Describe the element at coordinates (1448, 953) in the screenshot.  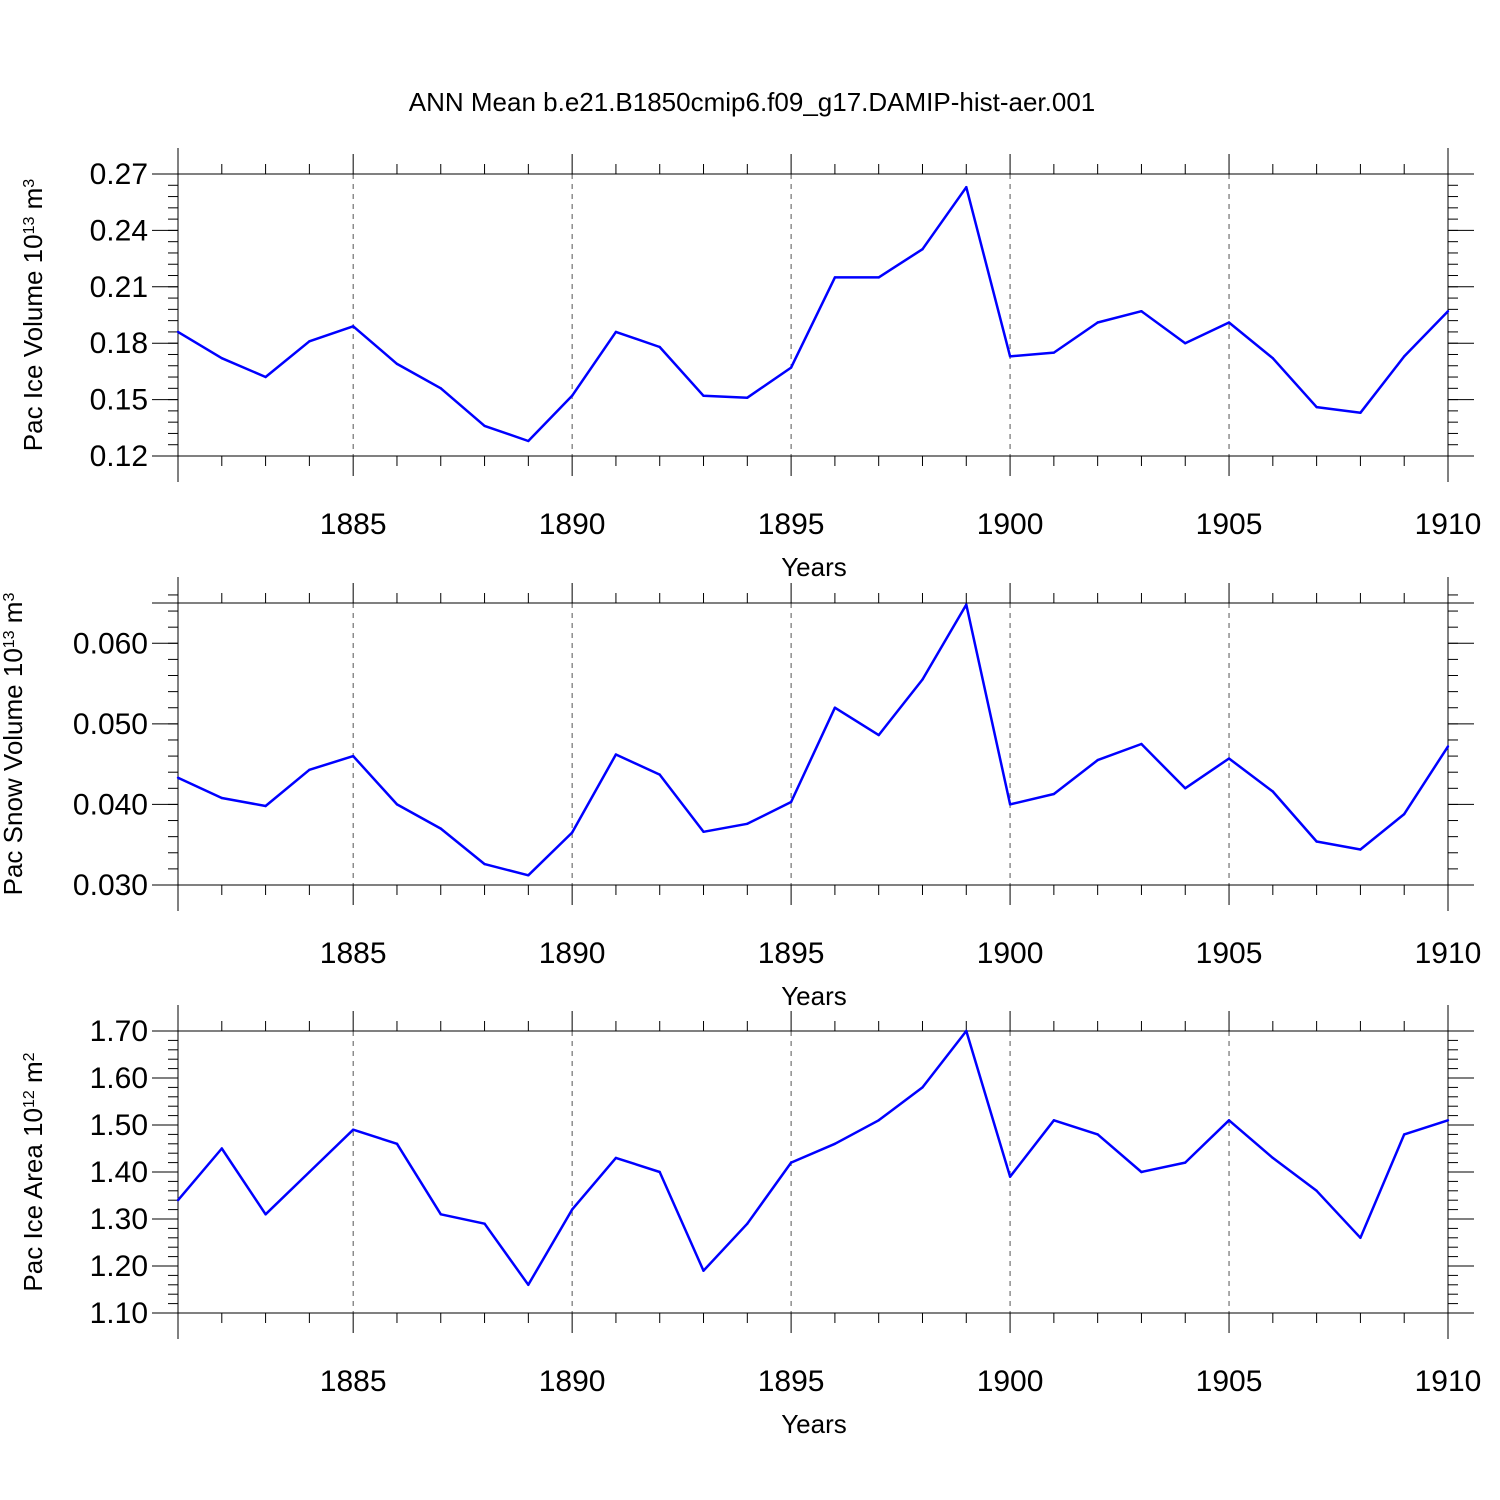
I see `x-tick-label: 1910` at that location.